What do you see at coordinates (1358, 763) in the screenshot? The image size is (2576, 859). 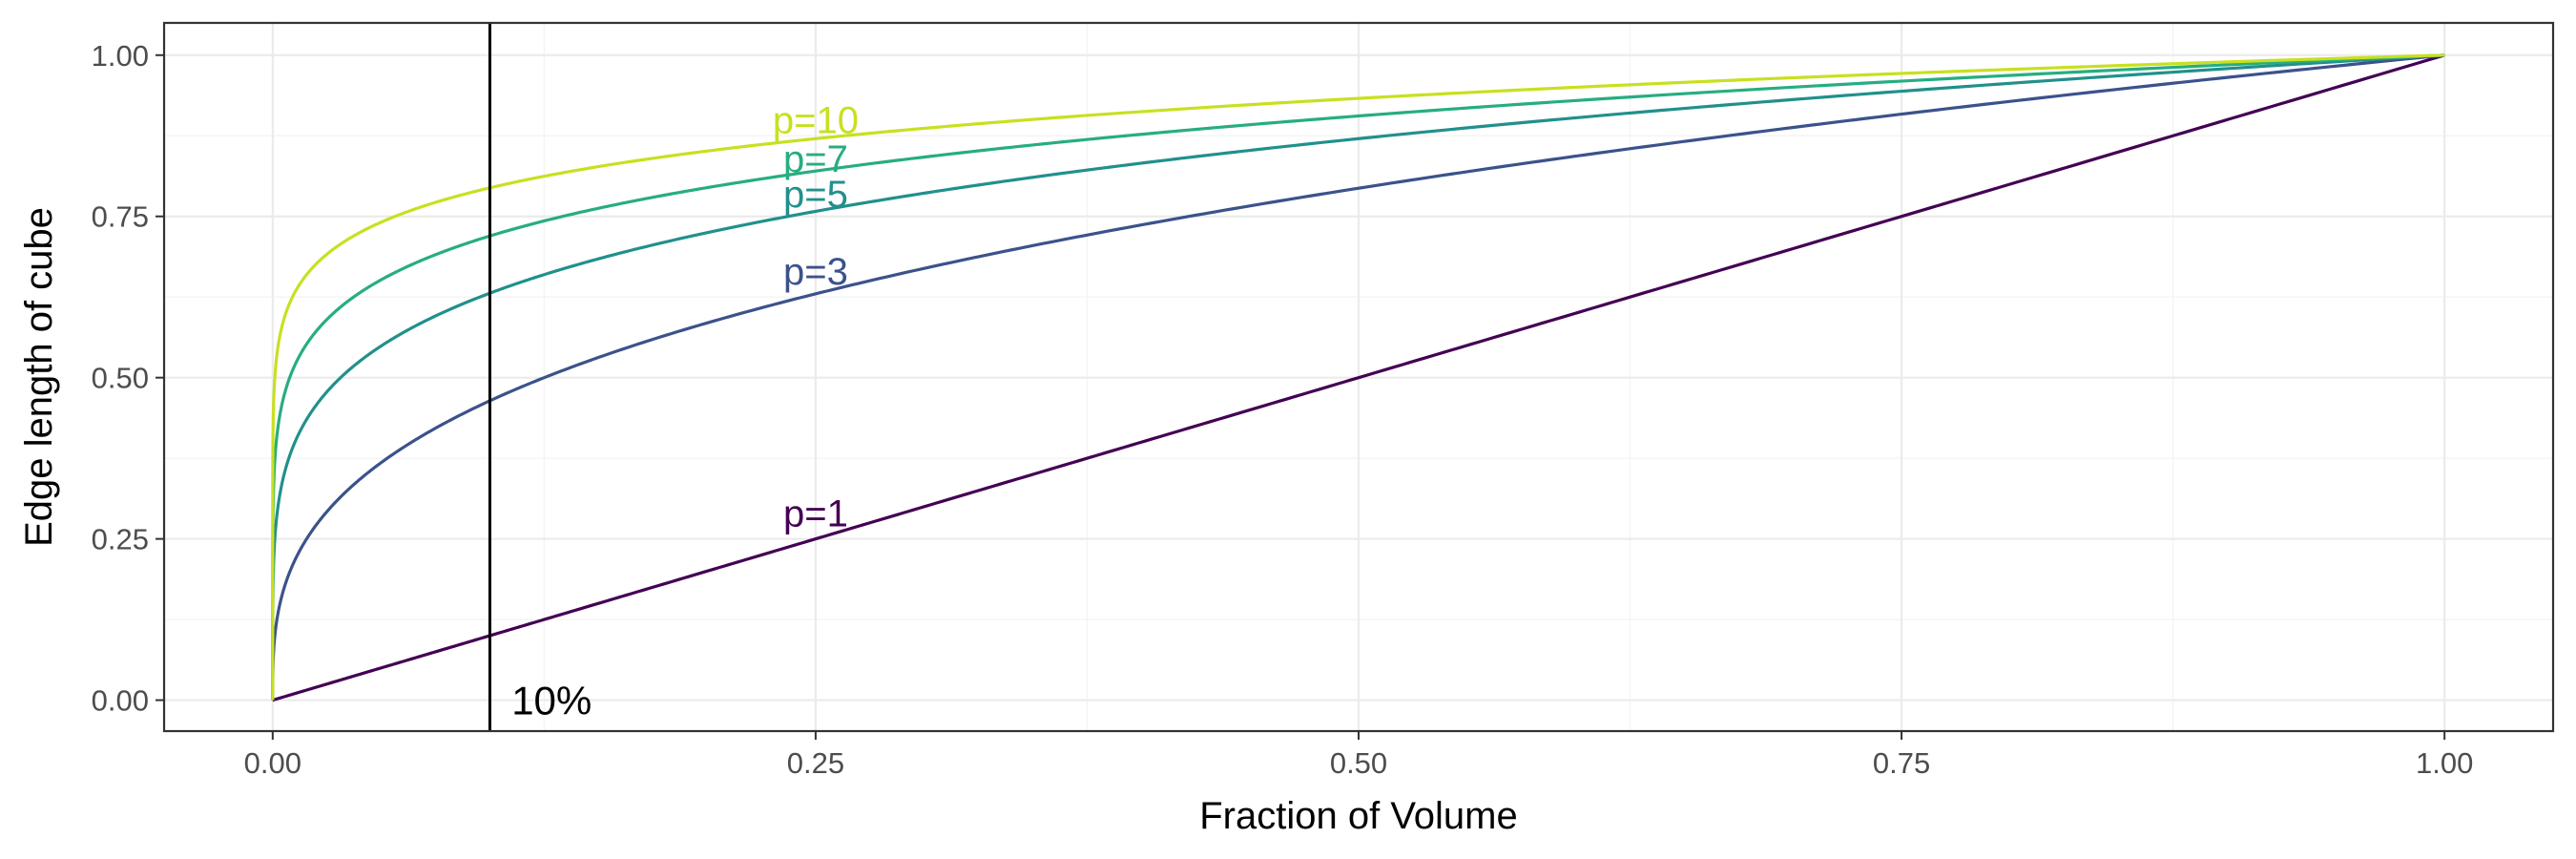 I see `x-tick-label: 0.50` at bounding box center [1358, 763].